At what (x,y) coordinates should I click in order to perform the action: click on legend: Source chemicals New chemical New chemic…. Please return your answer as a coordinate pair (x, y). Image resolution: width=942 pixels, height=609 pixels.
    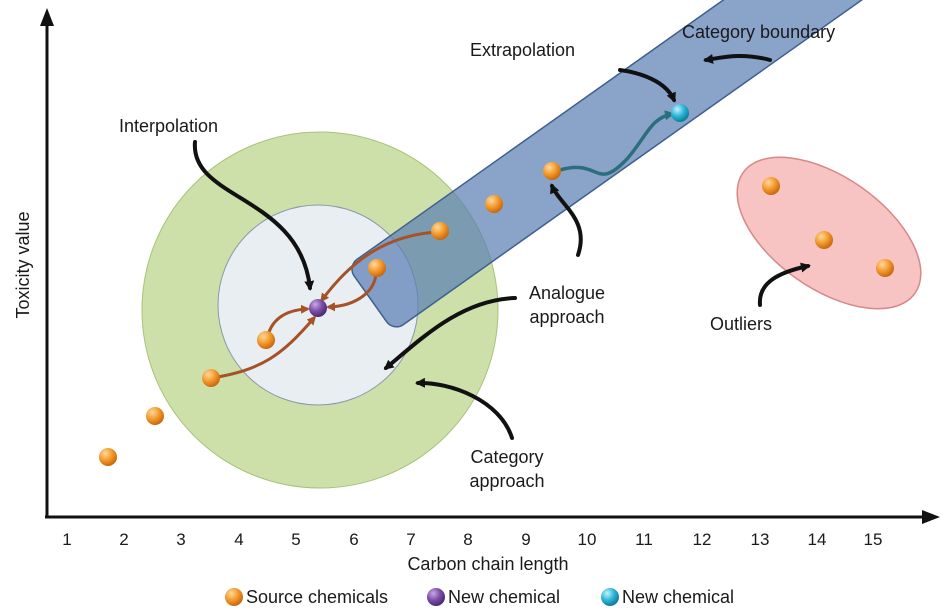
    Looking at the image, I should click on (479, 597).